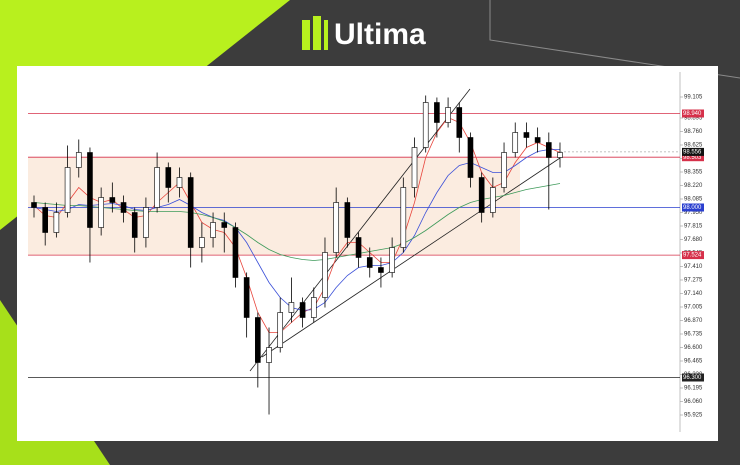  Describe the element at coordinates (693, 294) in the screenshot. I see `y-tick-label: 97.140` at that location.